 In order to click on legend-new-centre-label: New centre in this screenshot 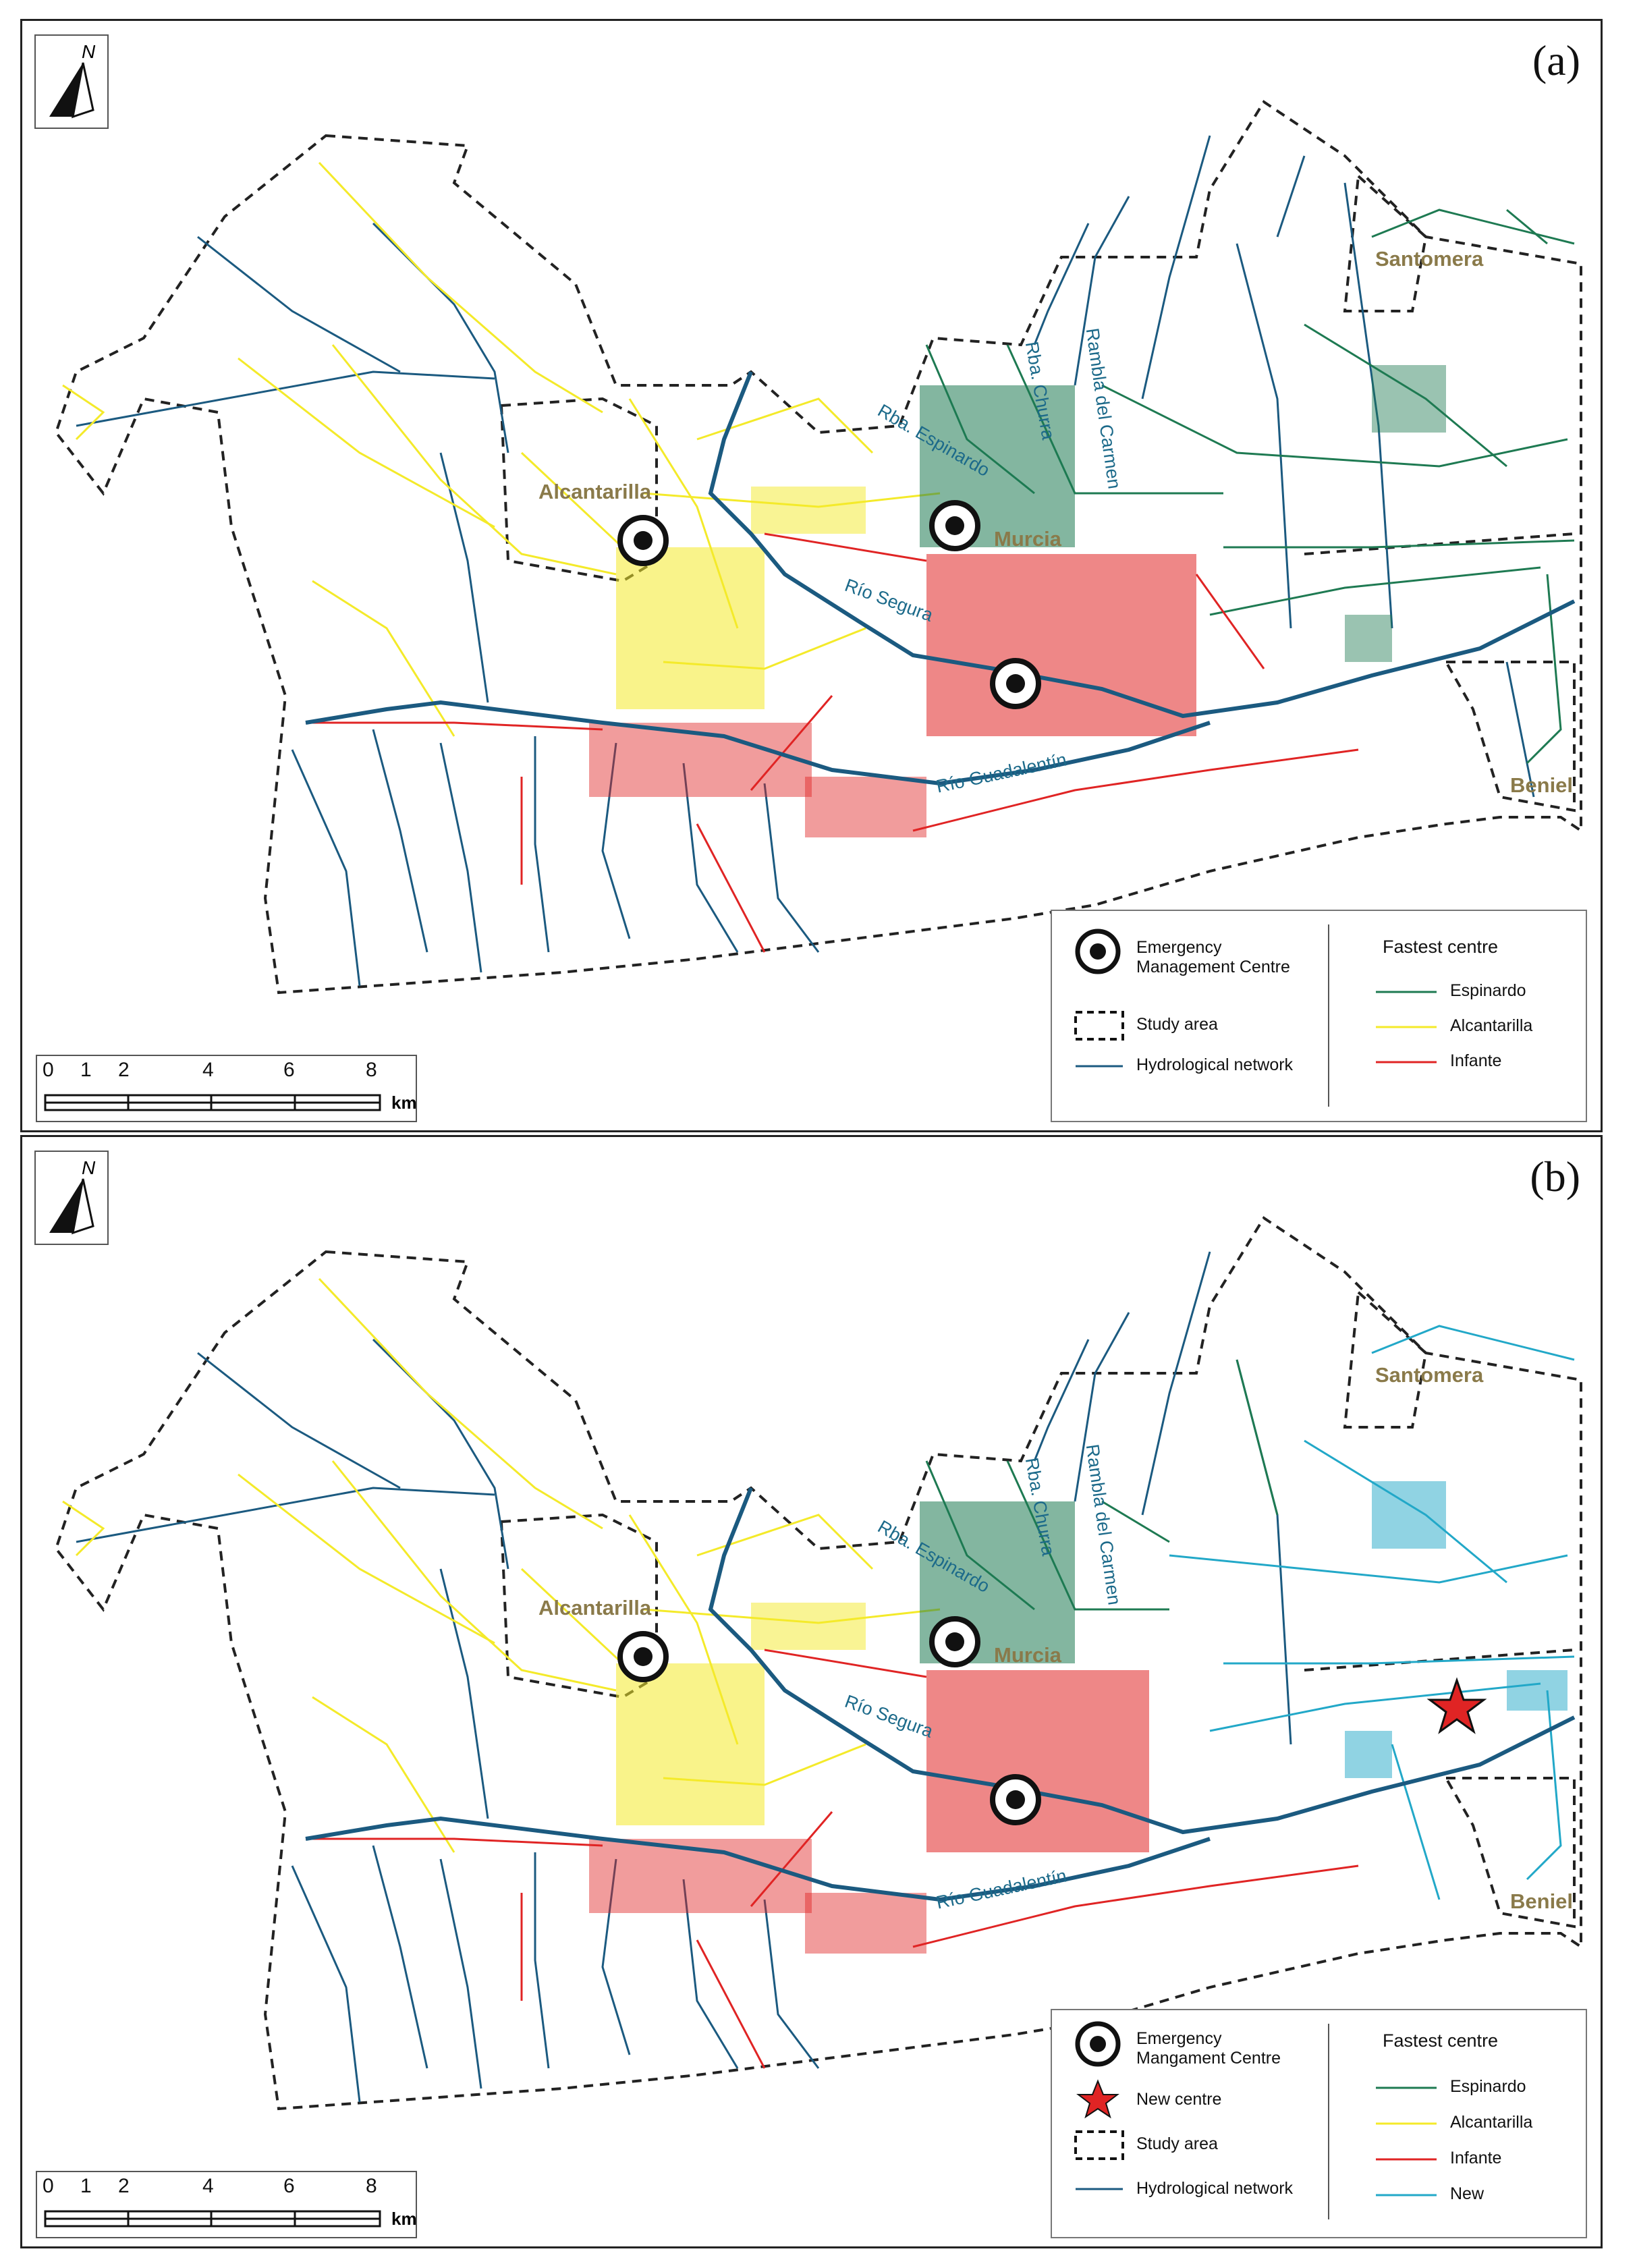, I will do `click(1179, 2099)`.